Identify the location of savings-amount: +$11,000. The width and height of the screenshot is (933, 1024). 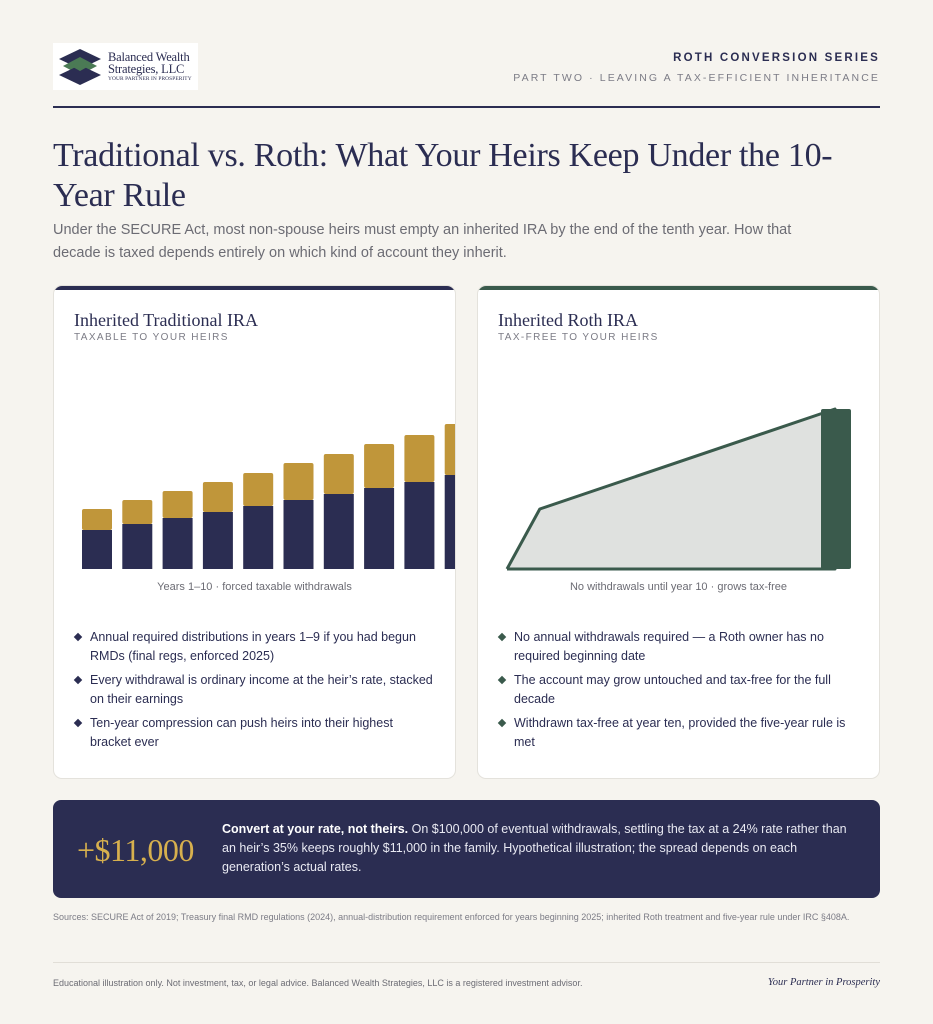
(135, 850).